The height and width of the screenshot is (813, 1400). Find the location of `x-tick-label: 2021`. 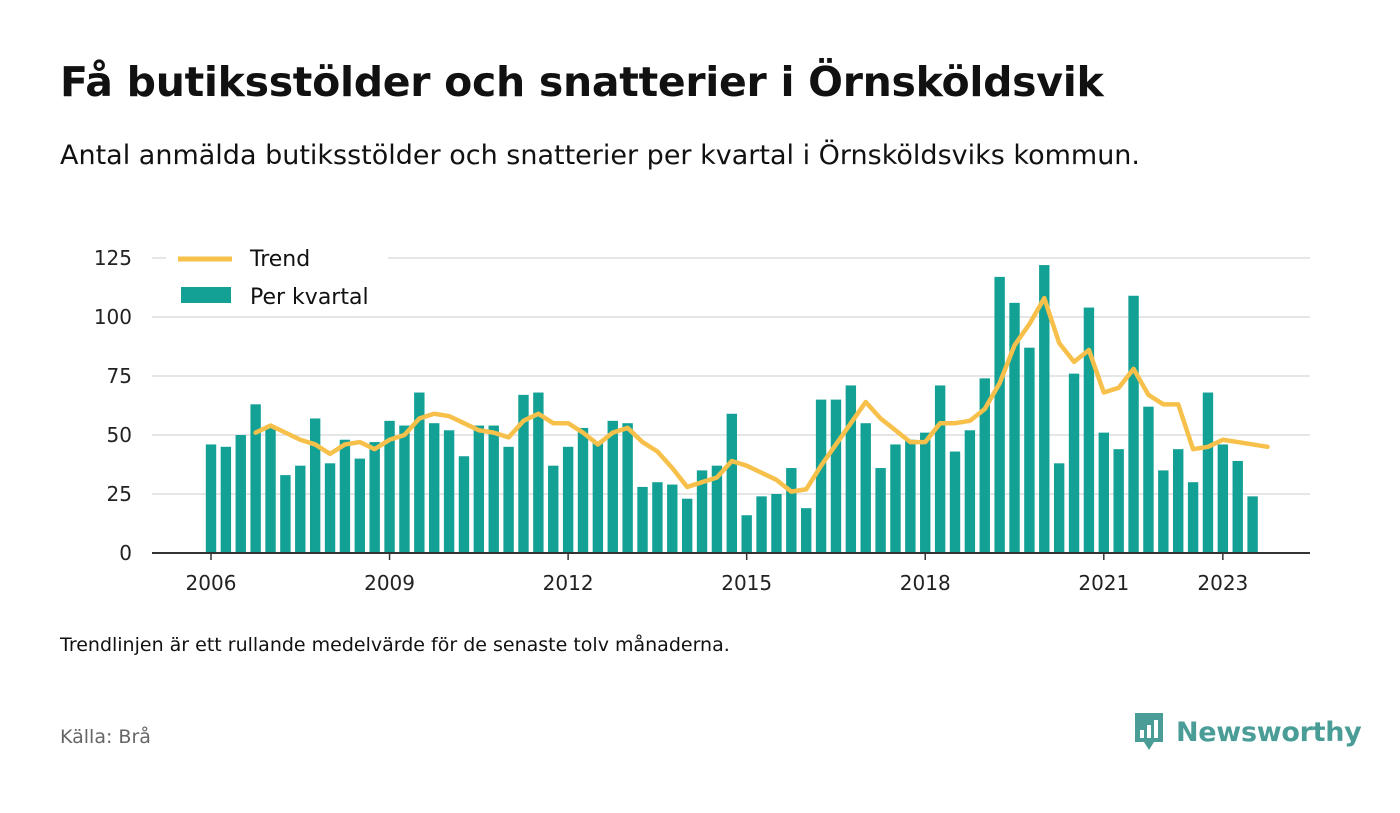

x-tick-label: 2021 is located at coordinates (1103, 583).